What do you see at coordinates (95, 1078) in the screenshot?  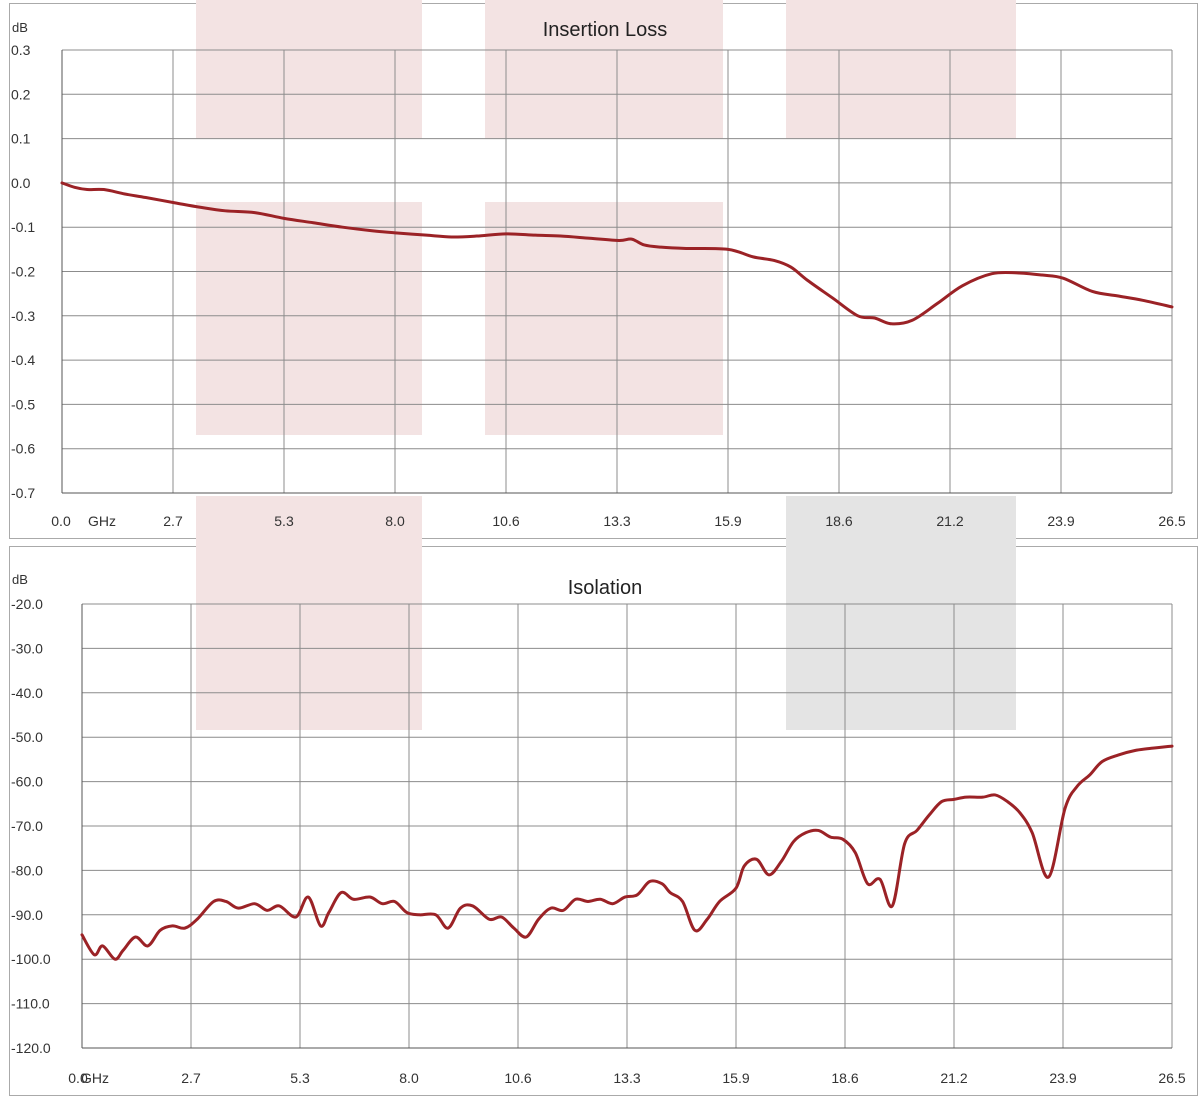 I see `isolation-x-unit: GHz` at bounding box center [95, 1078].